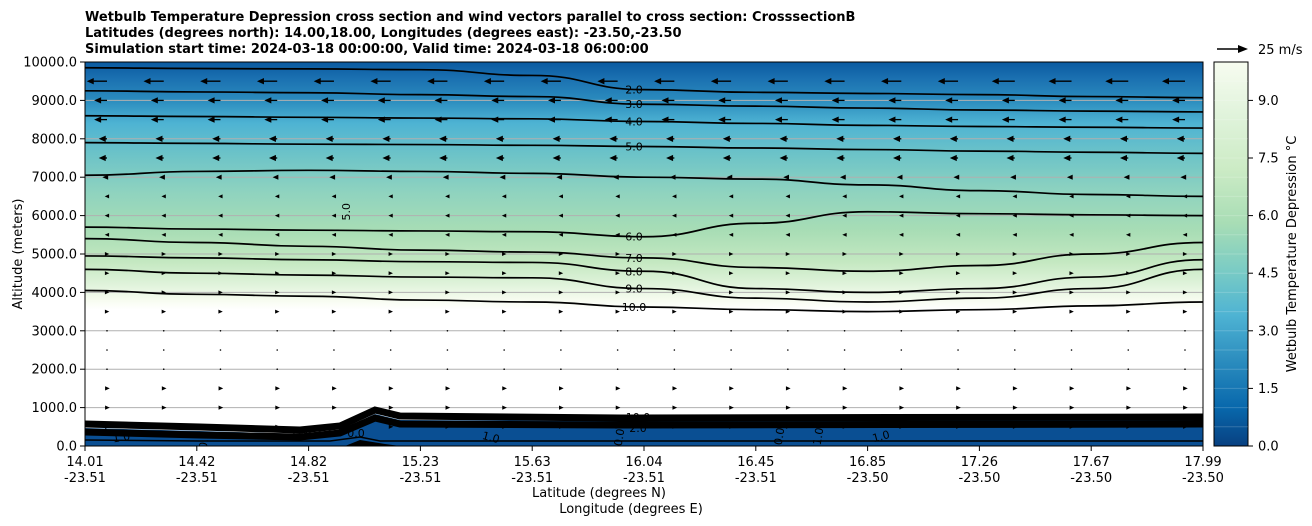  Describe the element at coordinates (1263, 274) in the screenshot. I see `colorbar-ticks: 0.0 1.5 3.0 4.5 6.0 7.5 9.0` at that location.